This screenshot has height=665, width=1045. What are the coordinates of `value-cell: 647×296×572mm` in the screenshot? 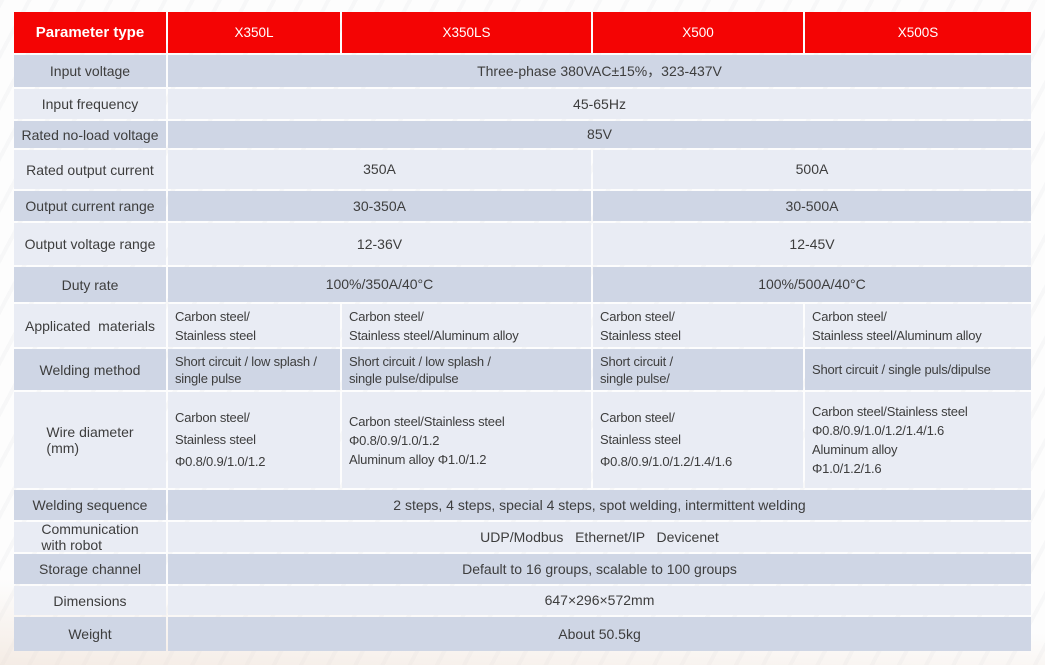 It's located at (599, 600).